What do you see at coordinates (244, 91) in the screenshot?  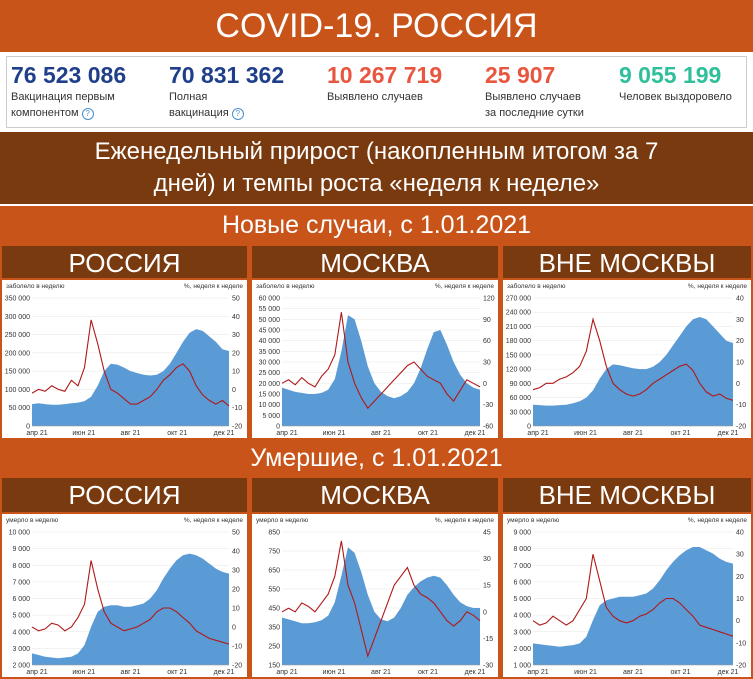 I see `stat-vaccination-full: 70 831 362 Полная вакцинация?` at bounding box center [244, 91].